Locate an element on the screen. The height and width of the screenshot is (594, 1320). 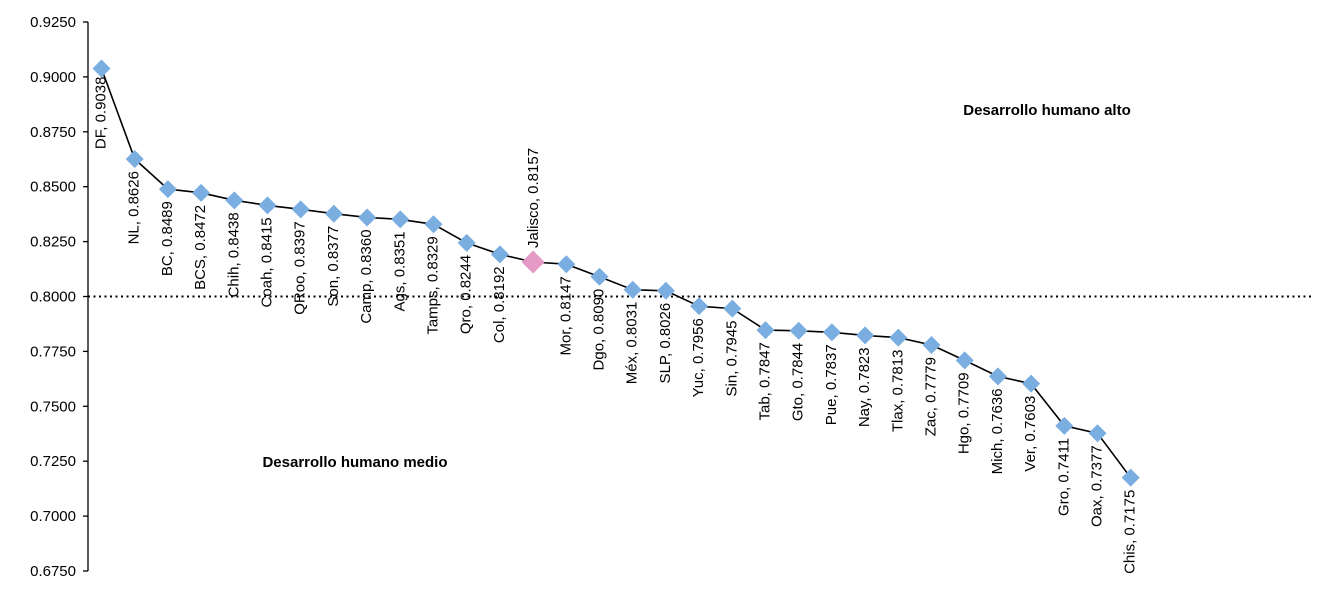
data-label: BCS, 0.8472 is located at coordinates (200, 247).